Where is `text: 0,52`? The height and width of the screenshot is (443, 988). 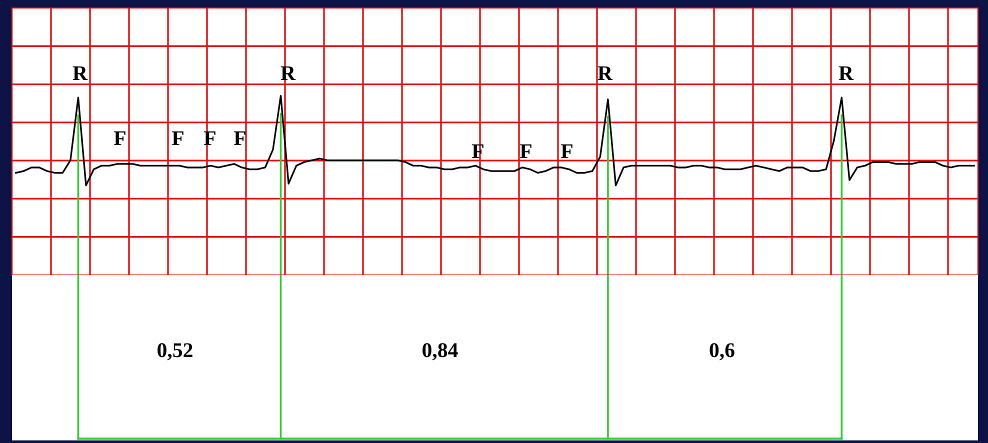
text: 0,52 is located at coordinates (175, 351).